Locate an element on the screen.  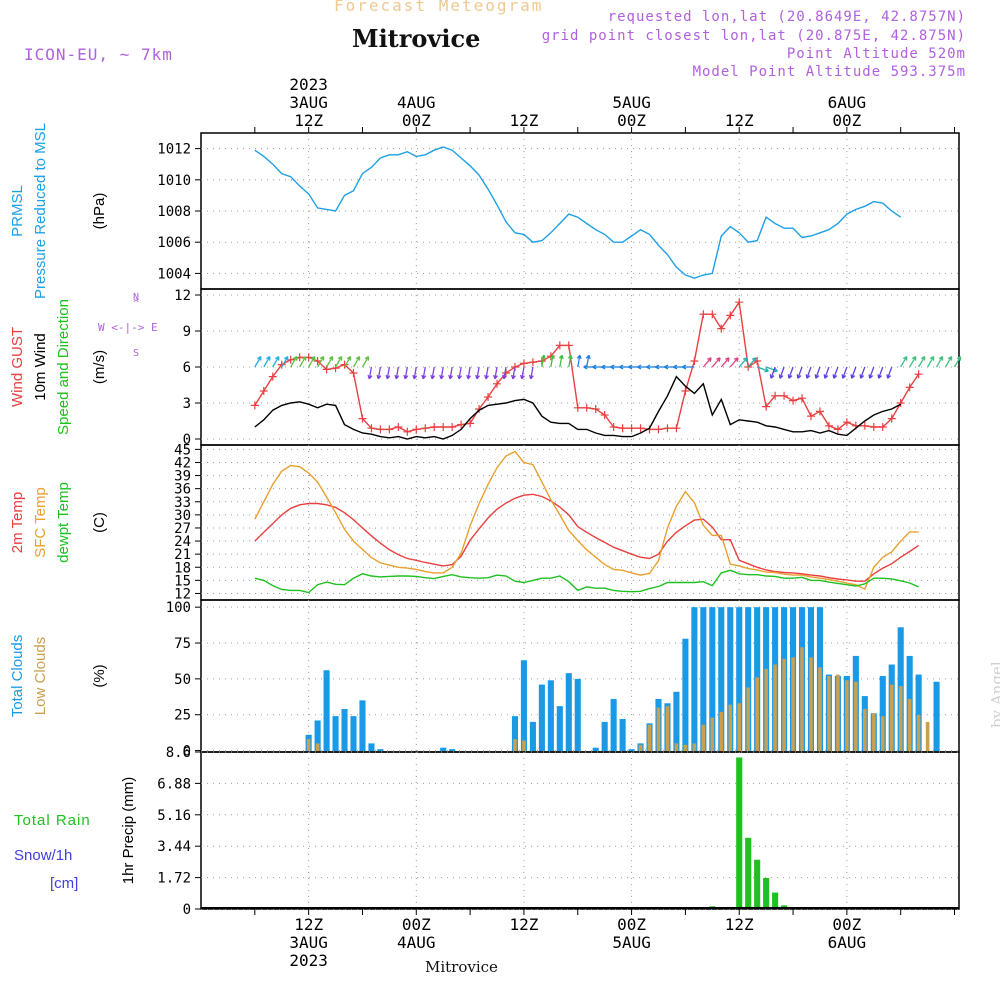
clouds-axis-label: Total Clouds is located at coordinates (17, 676).